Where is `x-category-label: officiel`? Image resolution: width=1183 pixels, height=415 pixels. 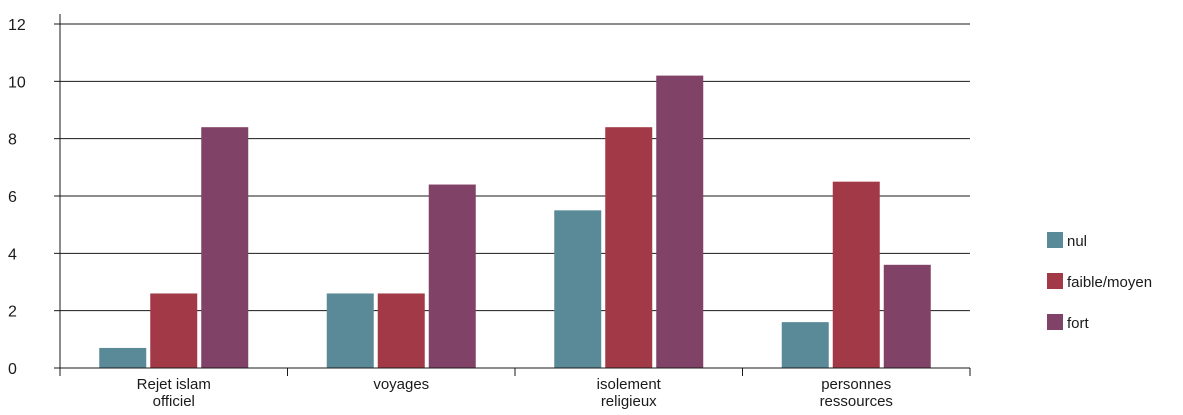 x-category-label: officiel is located at coordinates (174, 401).